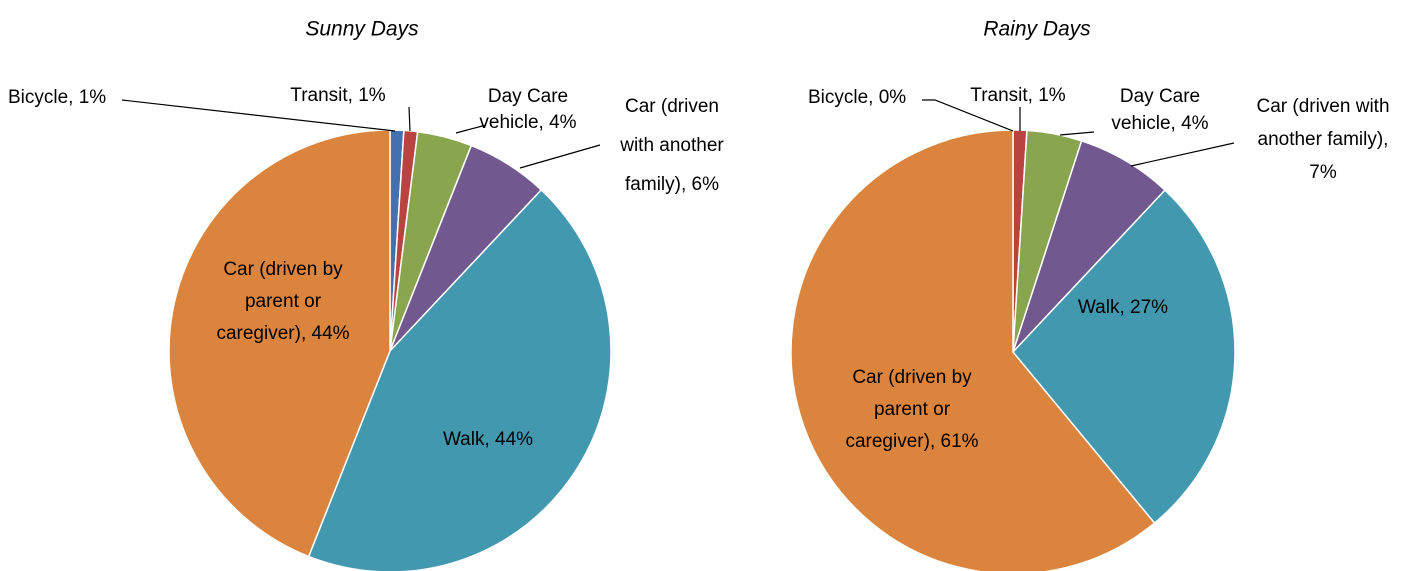 The image size is (1424, 571). What do you see at coordinates (857, 97) in the screenshot?
I see `data-label: Bicycle, 0%` at bounding box center [857, 97].